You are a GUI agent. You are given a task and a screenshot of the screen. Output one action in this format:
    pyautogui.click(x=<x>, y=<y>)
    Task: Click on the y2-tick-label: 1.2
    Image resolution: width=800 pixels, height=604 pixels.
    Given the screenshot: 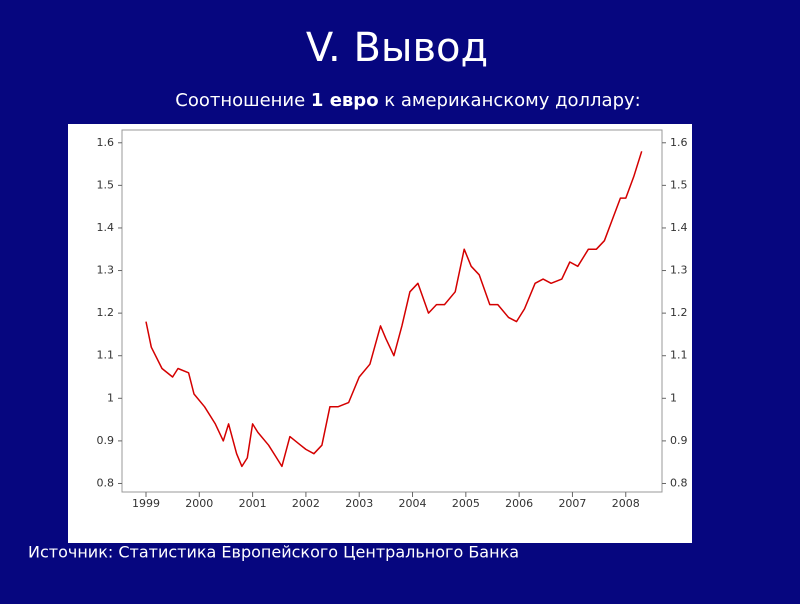 What is the action you would take?
    pyautogui.click(x=679, y=312)
    